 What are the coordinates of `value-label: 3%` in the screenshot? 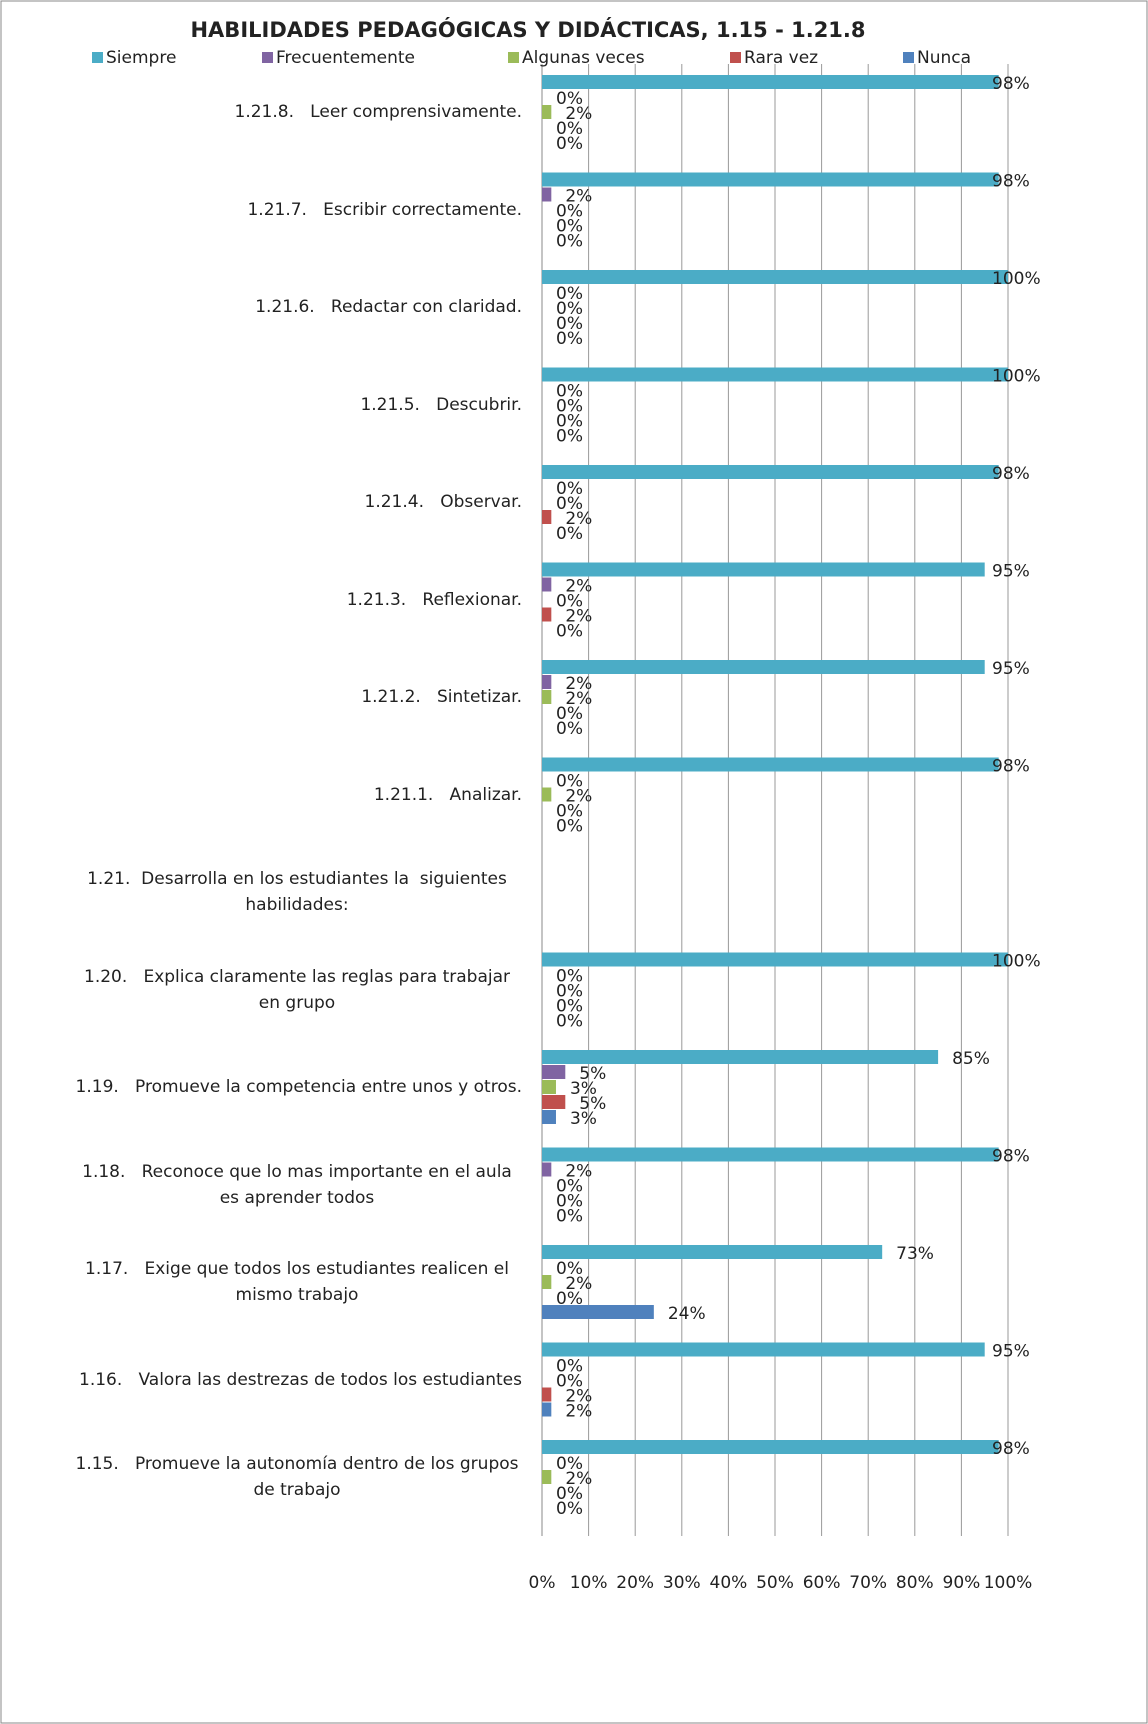 It's located at (583, 1089).